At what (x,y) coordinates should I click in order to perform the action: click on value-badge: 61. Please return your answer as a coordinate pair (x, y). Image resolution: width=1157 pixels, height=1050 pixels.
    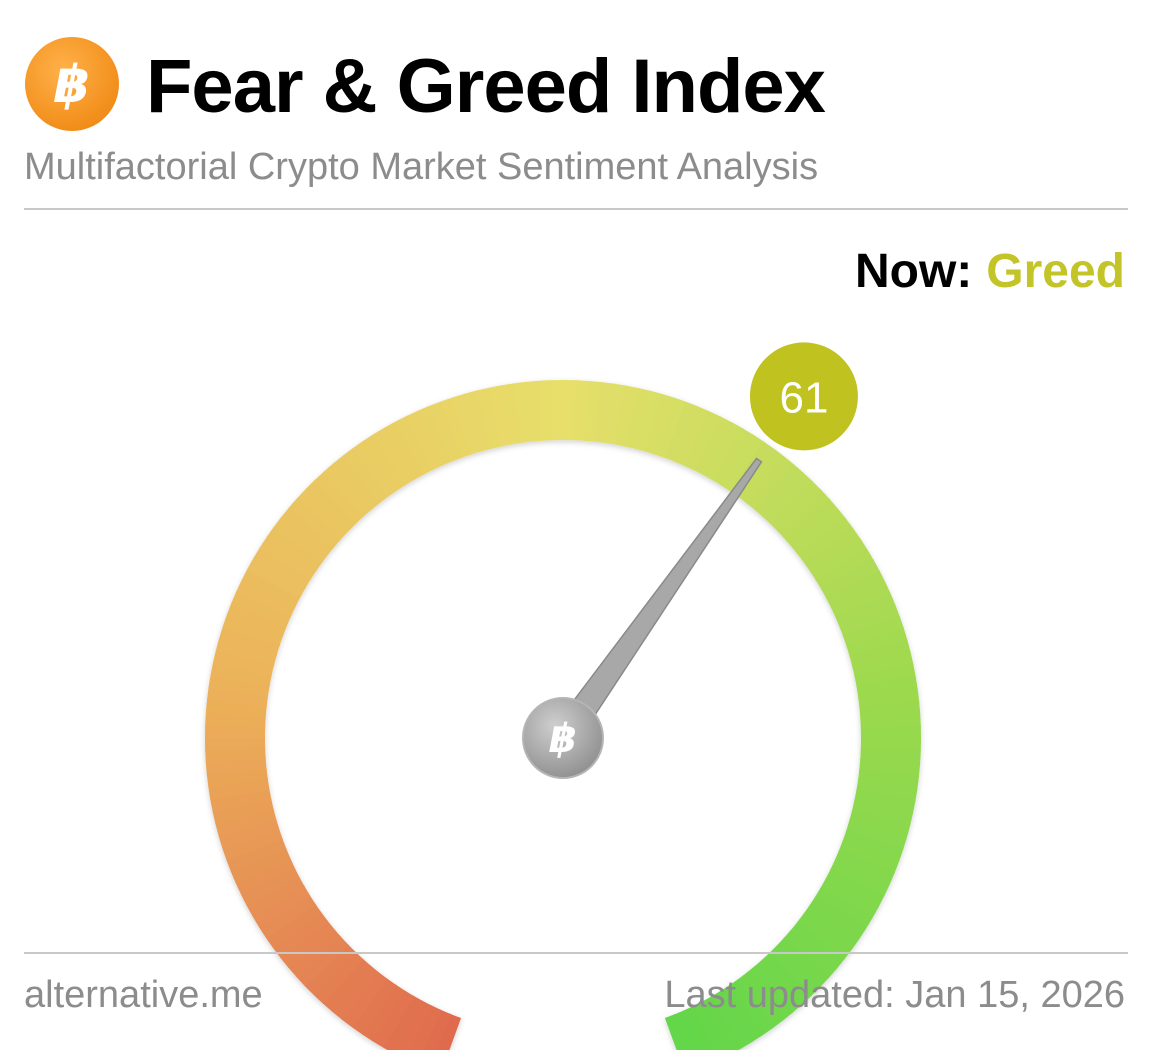
    Looking at the image, I should click on (803, 396).